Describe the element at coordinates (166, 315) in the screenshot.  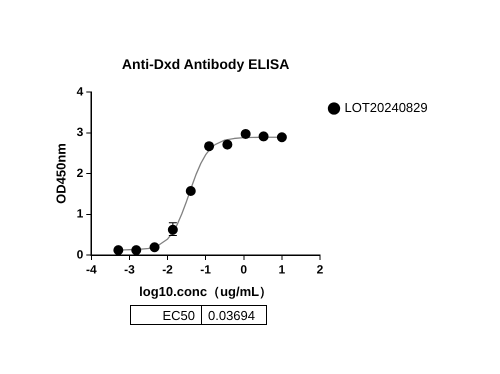
I see `text: EC50` at that location.